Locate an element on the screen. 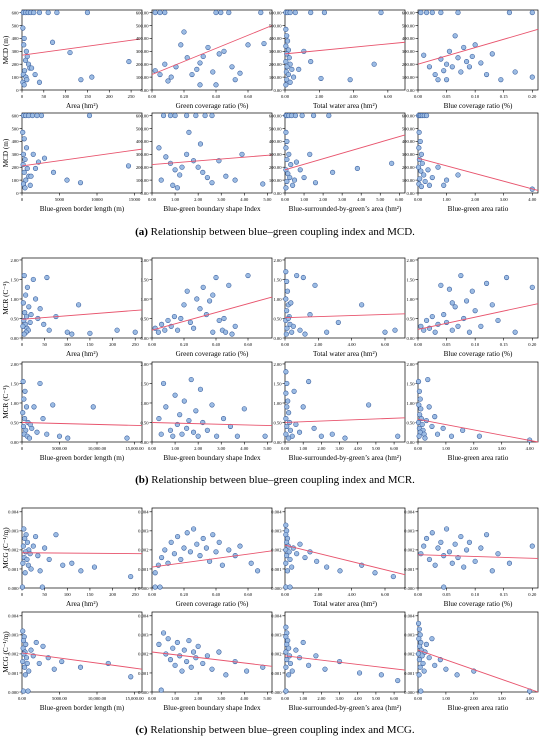 Image resolution: width=550 pixels, height=740 pixels. y-tick-label: 0.50 is located at coordinates (277, 318).